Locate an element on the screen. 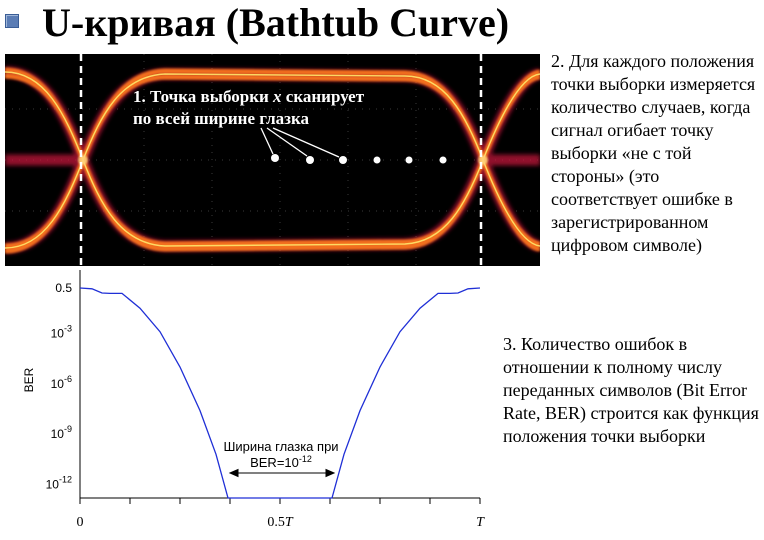 The height and width of the screenshot is (540, 764). y-tick-label: 10⁻⁹ is located at coordinates (61, 432).